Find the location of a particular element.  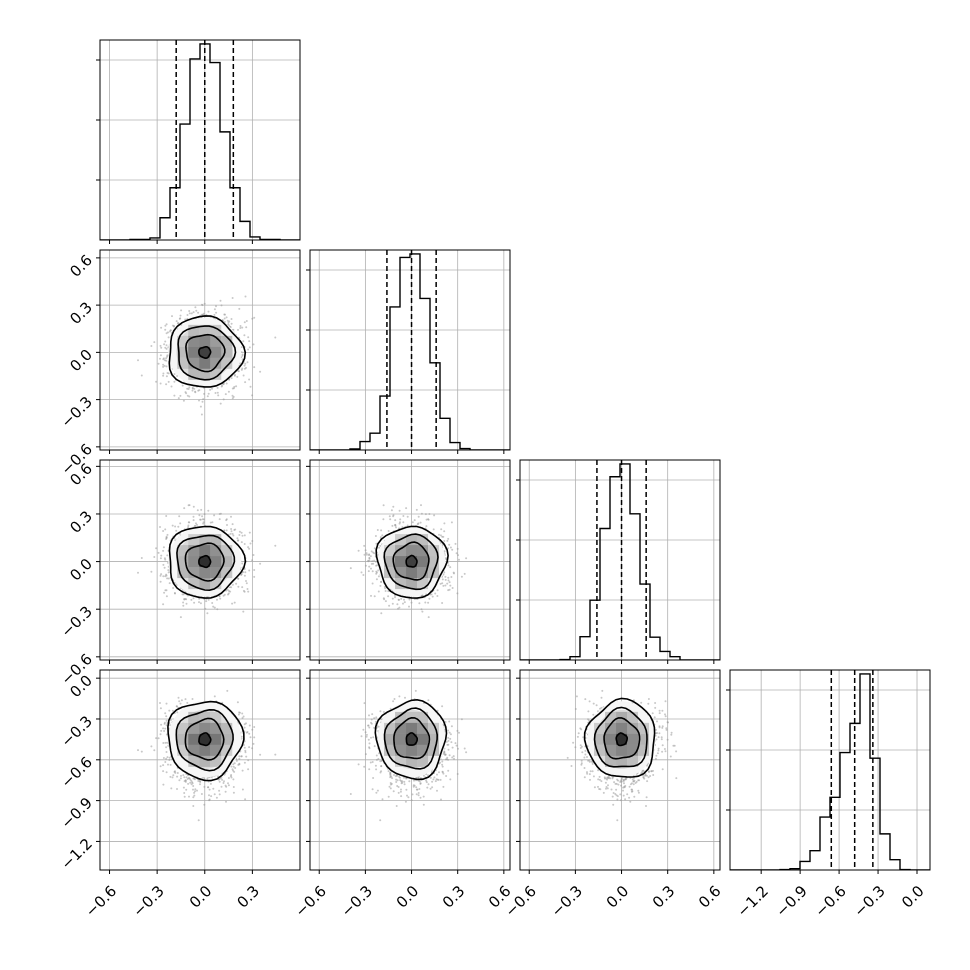

contour-line is located at coordinates (207, 353).